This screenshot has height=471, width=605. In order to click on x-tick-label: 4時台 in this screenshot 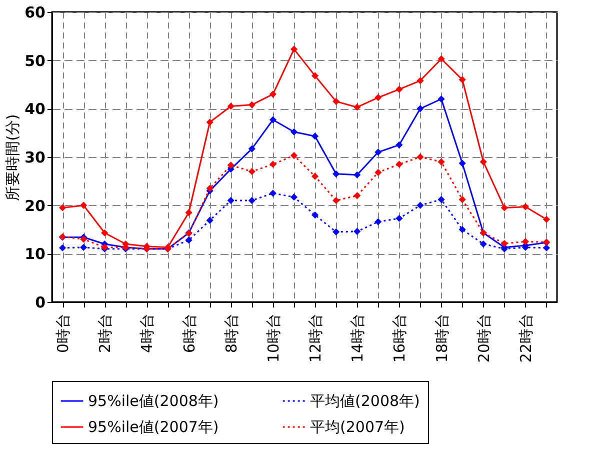, I will do `click(147, 334)`.